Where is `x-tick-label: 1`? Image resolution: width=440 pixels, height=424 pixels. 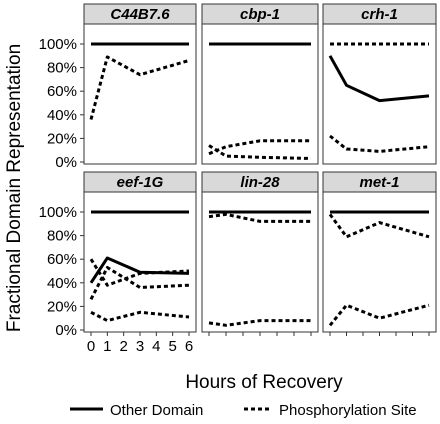 x-tick-label: 1 is located at coordinates (107, 346).